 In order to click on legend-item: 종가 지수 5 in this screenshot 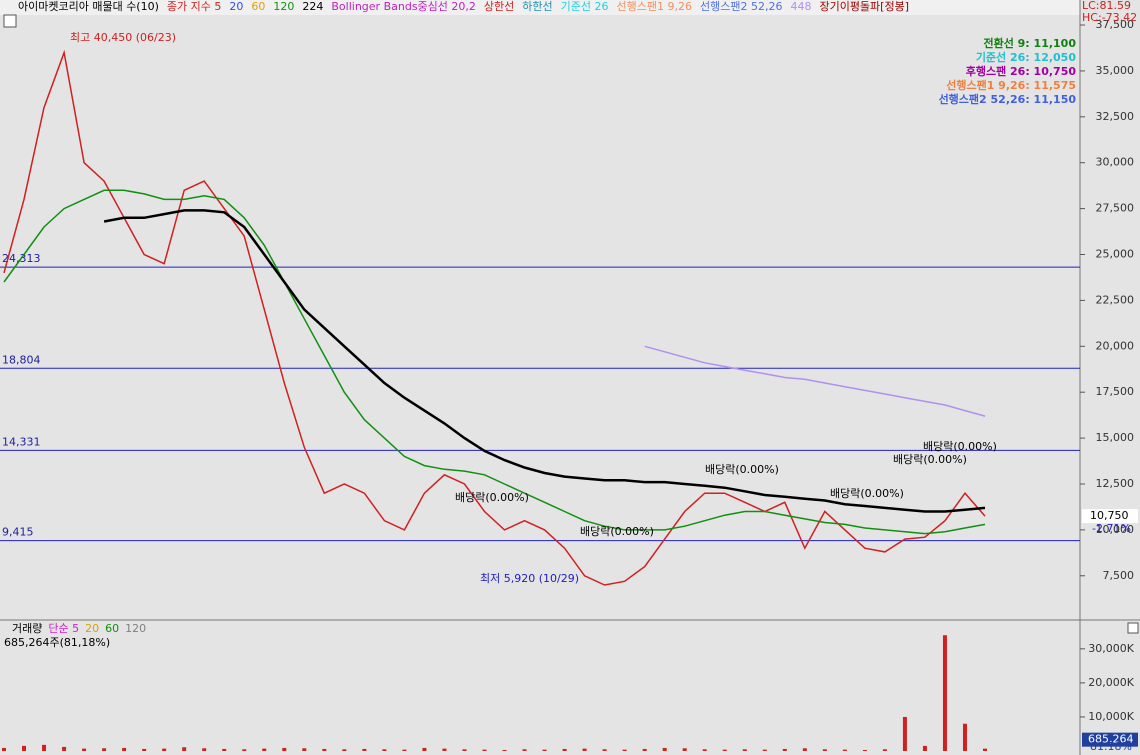, I will do `click(194, 6)`.